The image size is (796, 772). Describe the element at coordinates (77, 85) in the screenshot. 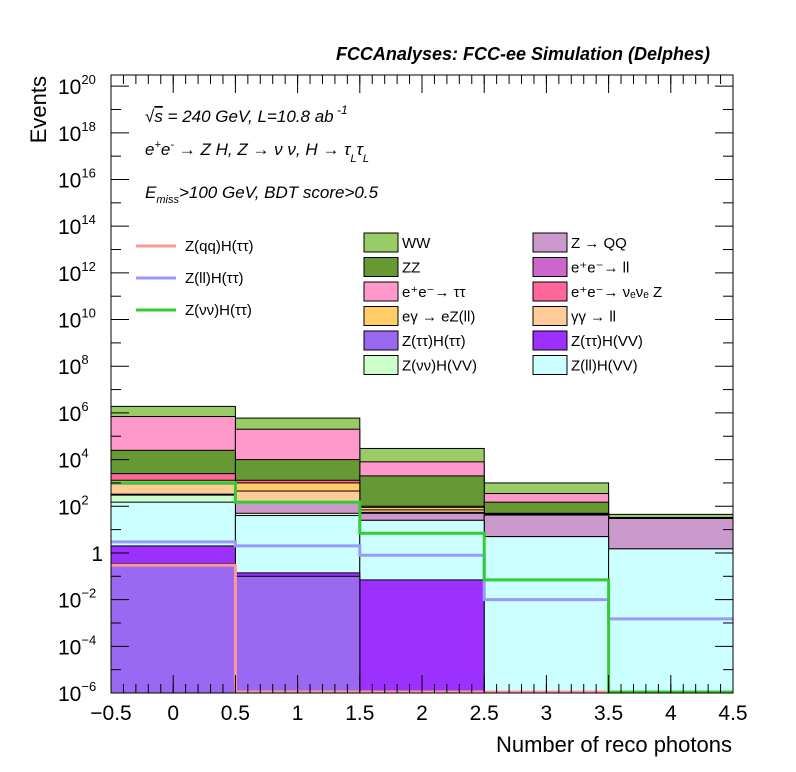

I see `y-tick-label-13: 10²⁰` at that location.